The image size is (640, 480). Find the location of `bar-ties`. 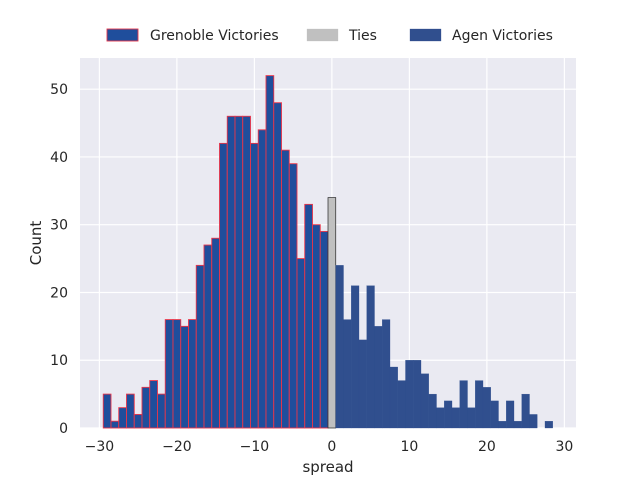

bar-ties is located at coordinates (332, 313).